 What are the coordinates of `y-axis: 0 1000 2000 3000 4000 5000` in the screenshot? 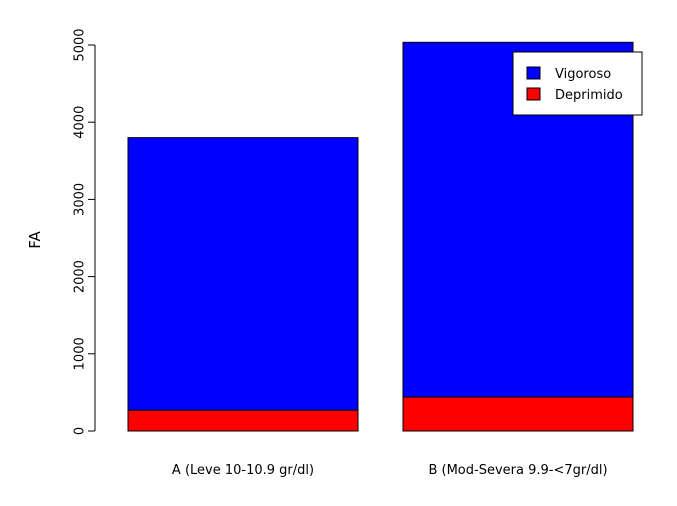 It's located at (84, 231).